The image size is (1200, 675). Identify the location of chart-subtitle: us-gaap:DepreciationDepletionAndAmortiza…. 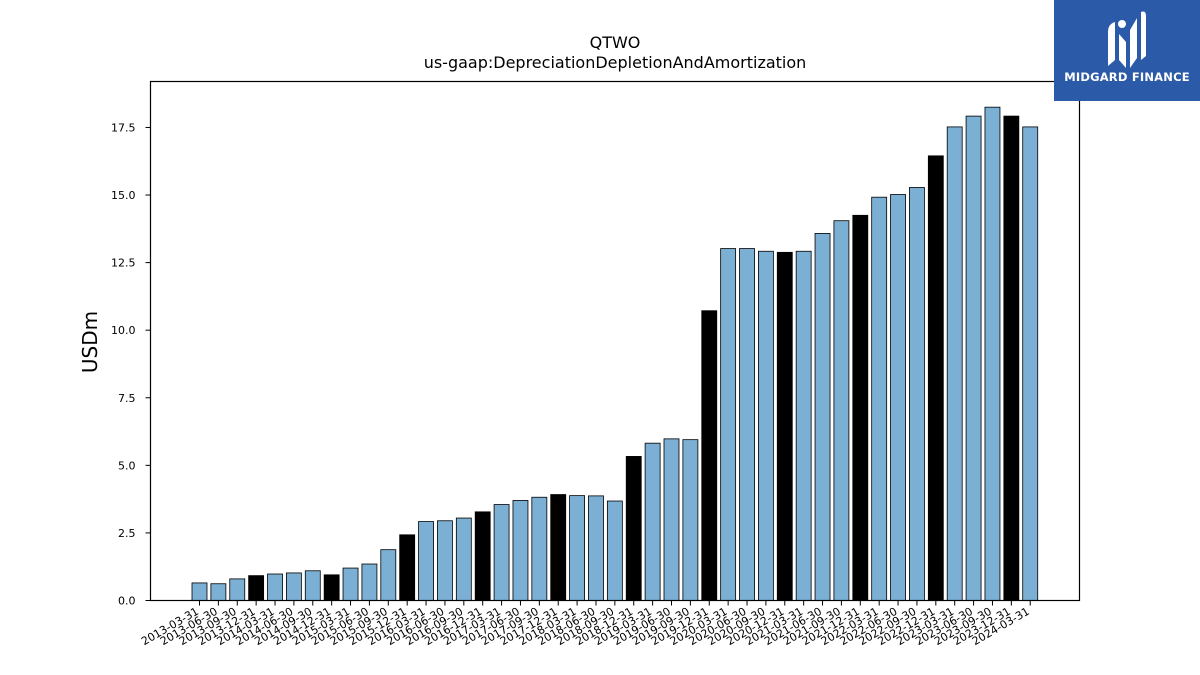
(615, 62).